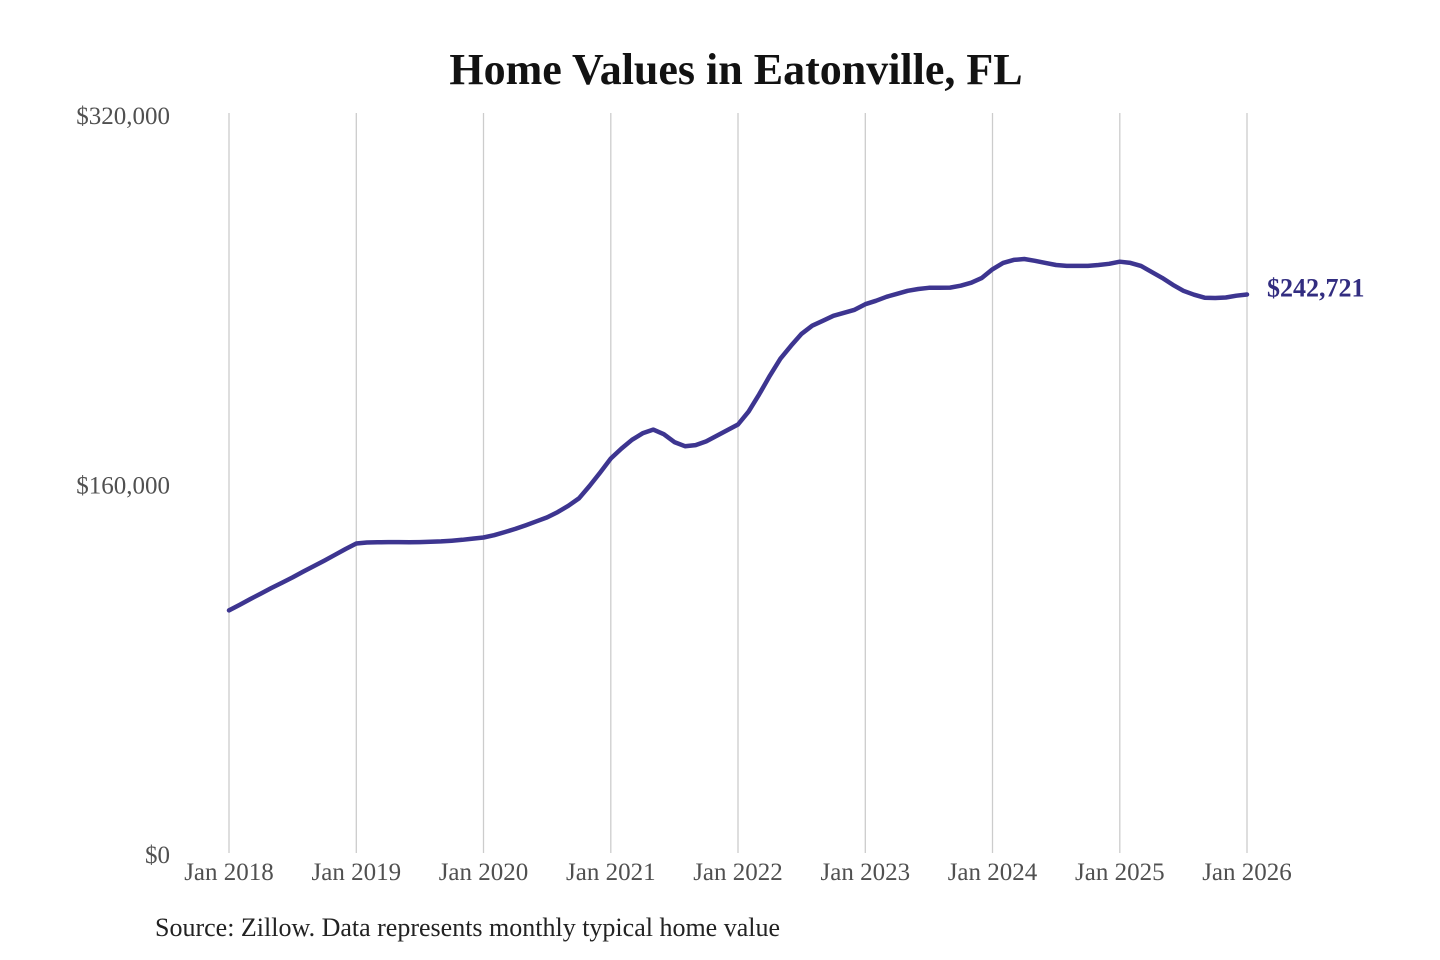 The image size is (1440, 960). I want to click on x-tick-label: Jan 2023, so click(866, 872).